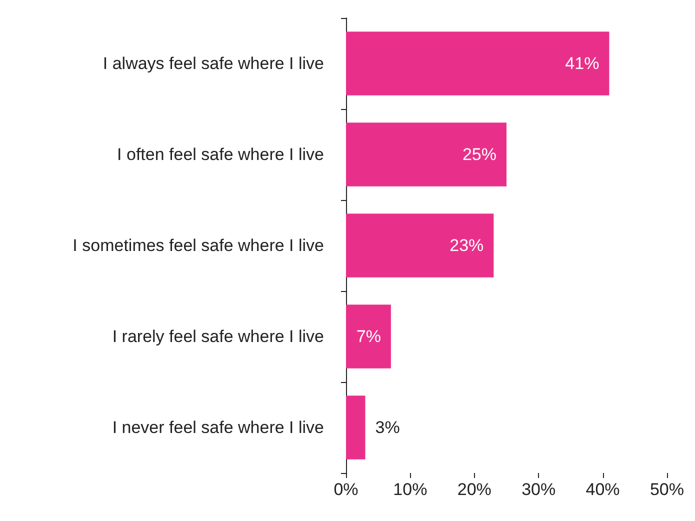  I want to click on x-tick-label: 0%, so click(346, 489).